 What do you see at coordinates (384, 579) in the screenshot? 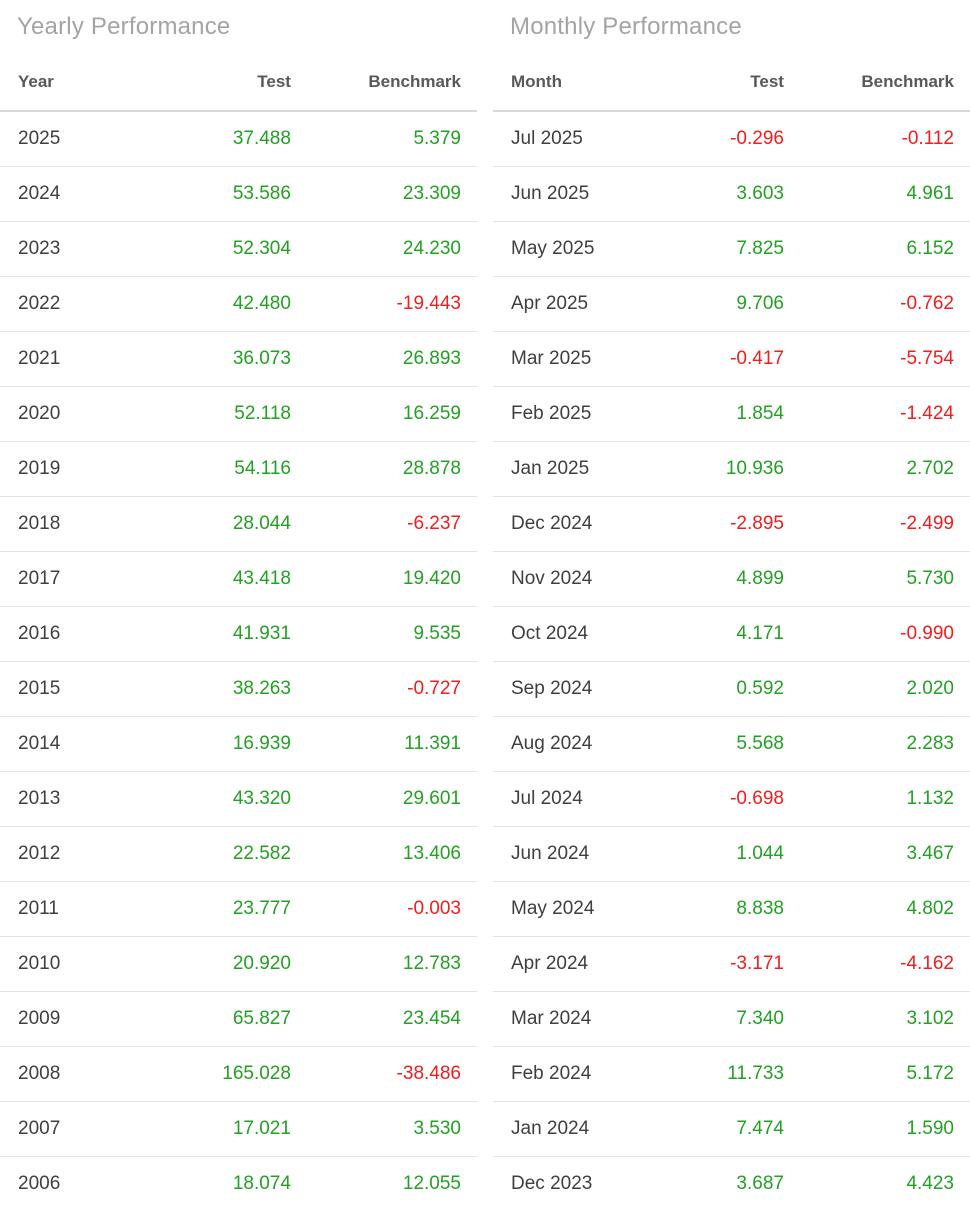
I see `benchmark-value: 19.420` at bounding box center [384, 579].